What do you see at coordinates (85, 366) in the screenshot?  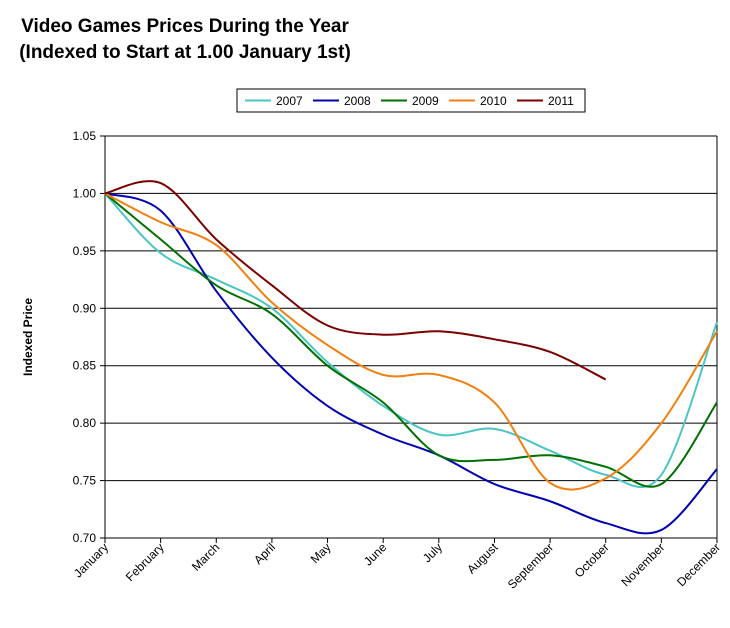 I see `y-tick-label: 0.85` at bounding box center [85, 366].